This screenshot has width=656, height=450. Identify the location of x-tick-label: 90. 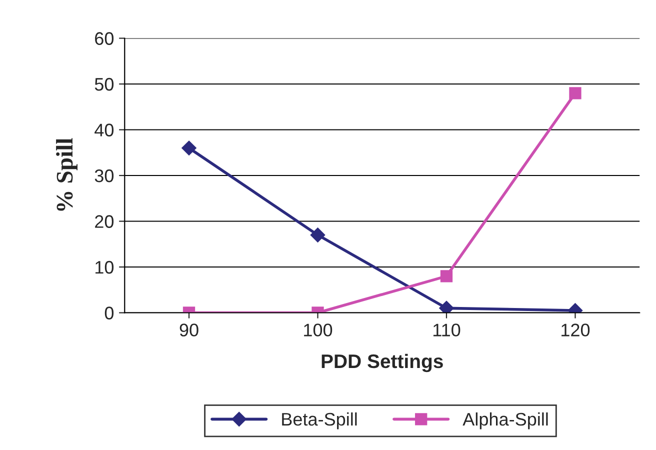
(189, 330).